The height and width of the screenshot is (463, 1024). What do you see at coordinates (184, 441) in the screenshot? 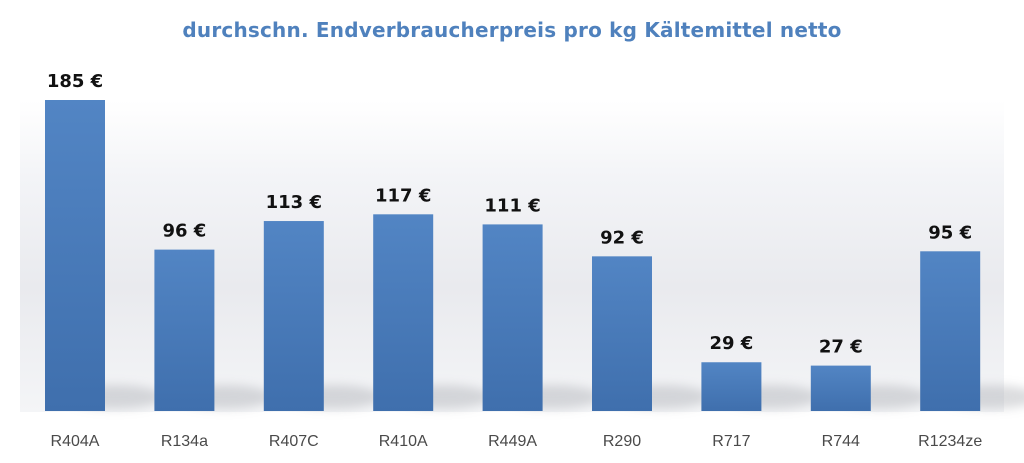
I see `category-label-r134a: R134a` at bounding box center [184, 441].